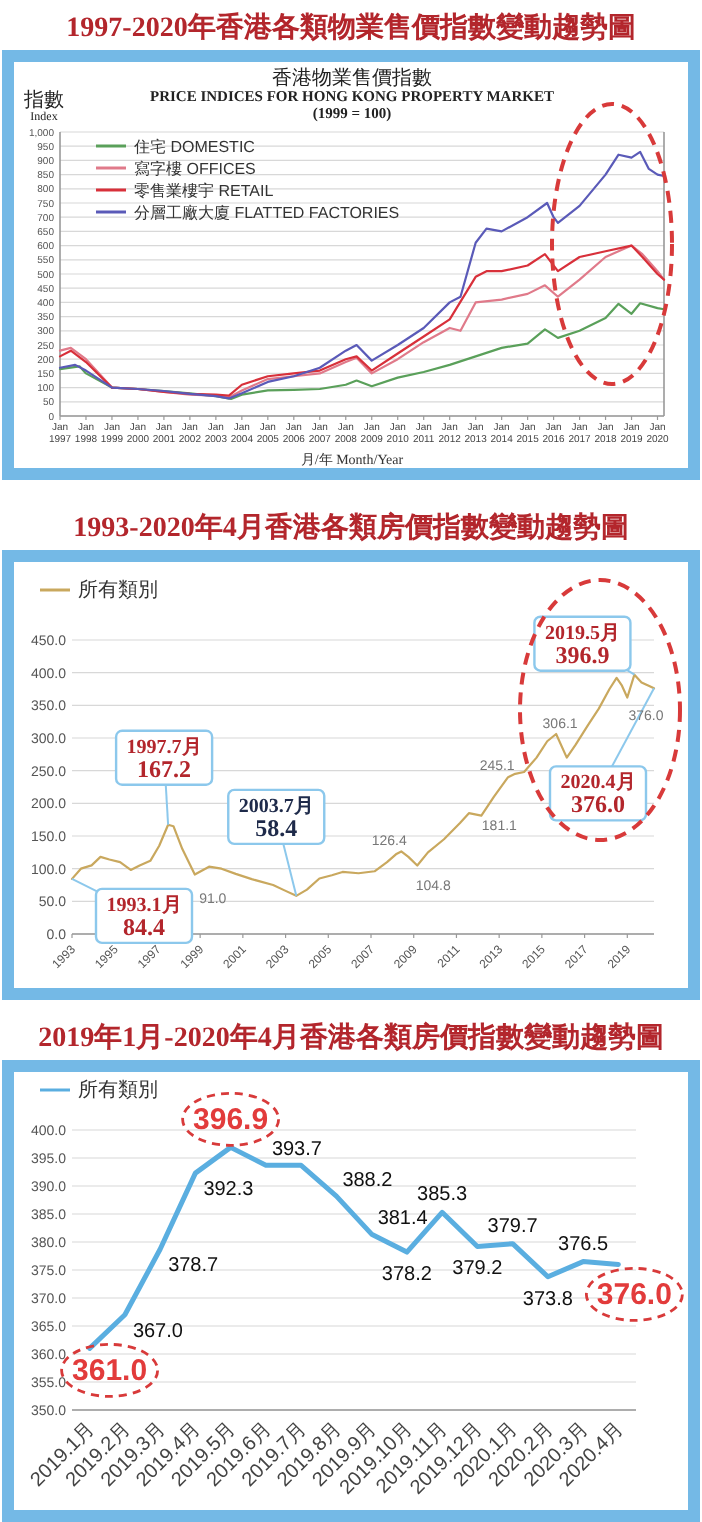 This screenshot has height=1522, width=702. Describe the element at coordinates (144, 917) in the screenshot. I see `annotation: 1993.1月 84.4` at that location.